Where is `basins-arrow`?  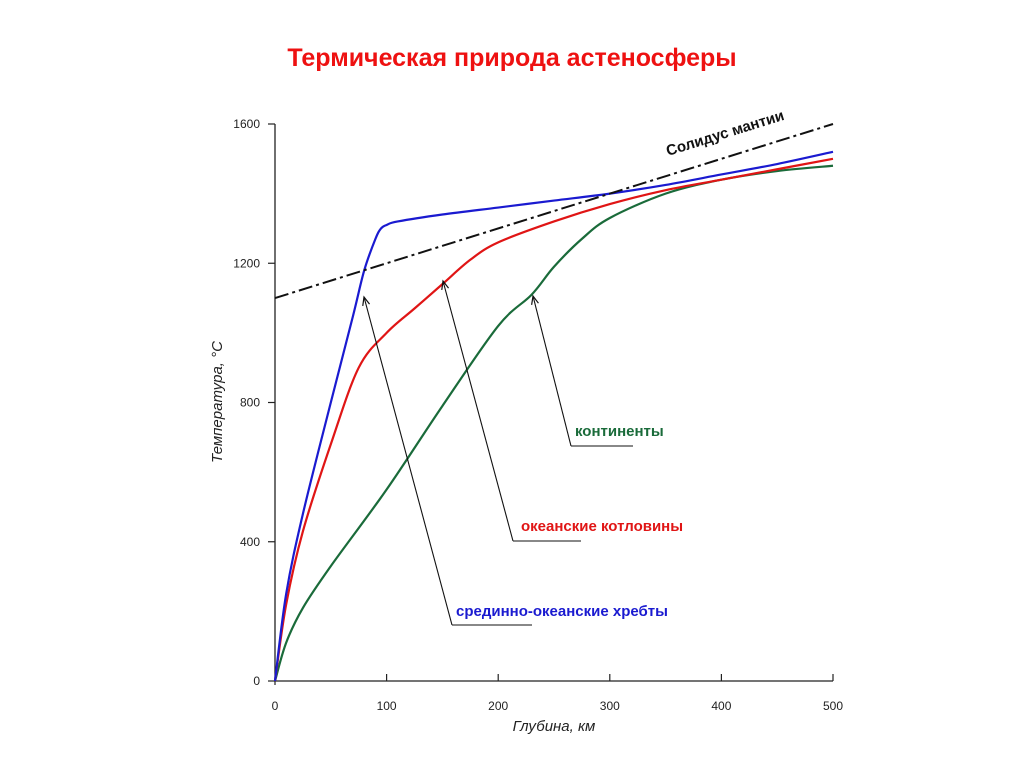 basins-arrow is located at coordinates (478, 411).